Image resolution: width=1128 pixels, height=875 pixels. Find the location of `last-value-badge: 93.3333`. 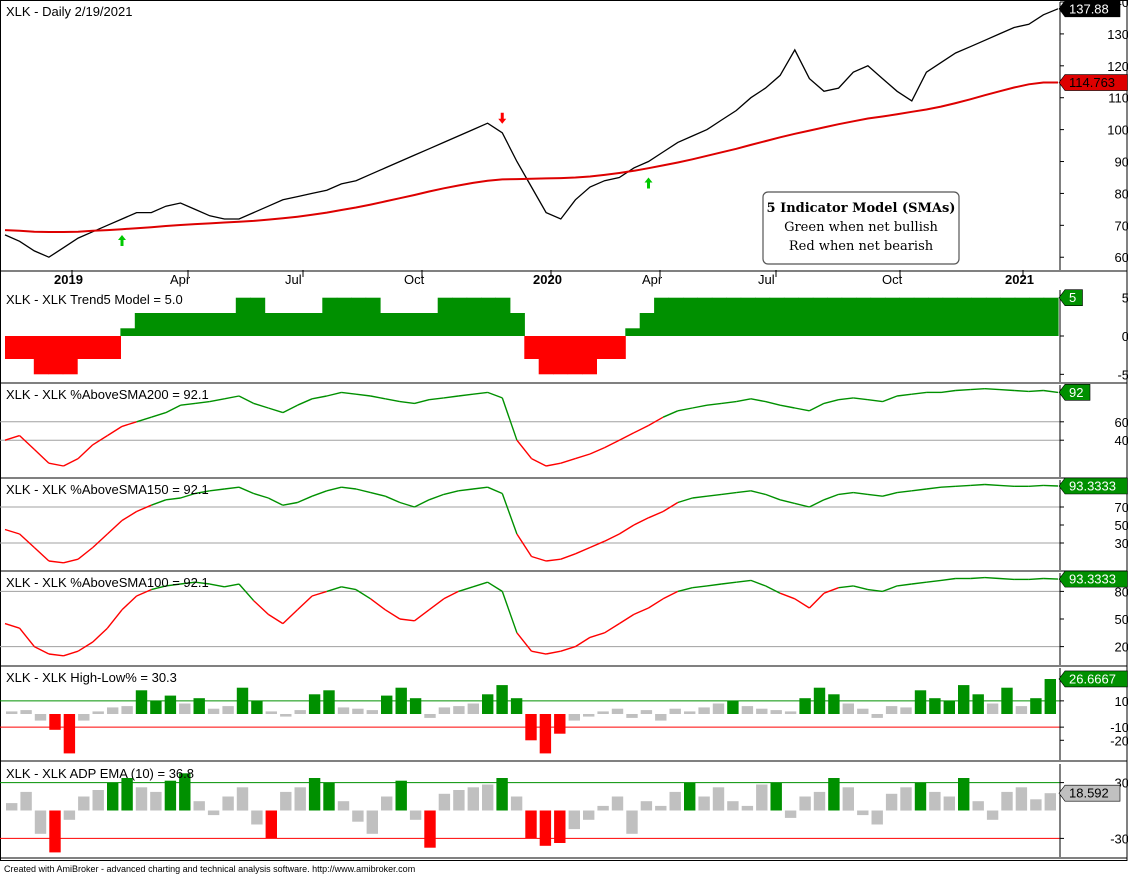

last-value-badge: 93.3333 is located at coordinates (1092, 486).